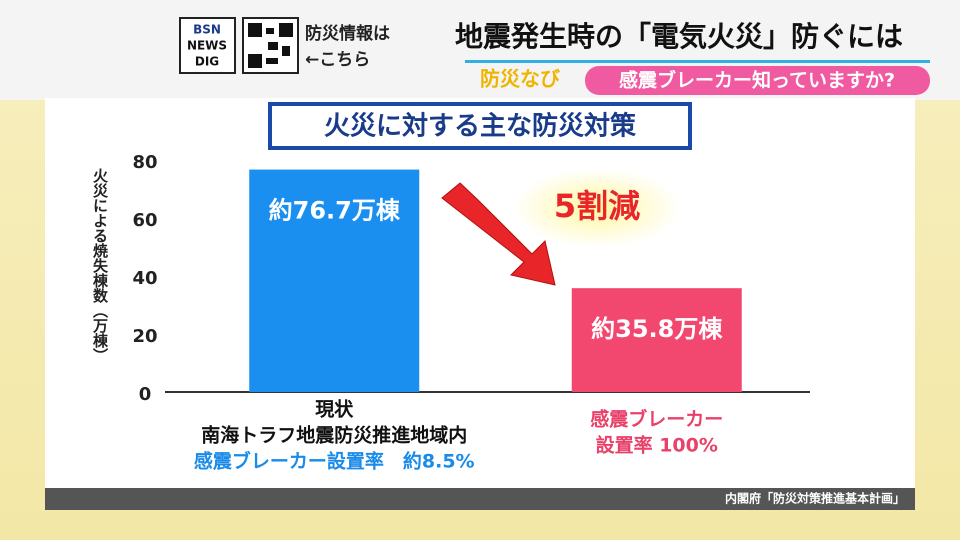 Image resolution: width=960 pixels, height=544 pixels. What do you see at coordinates (480, 499) in the screenshot?
I see `footer-bar` at bounding box center [480, 499].